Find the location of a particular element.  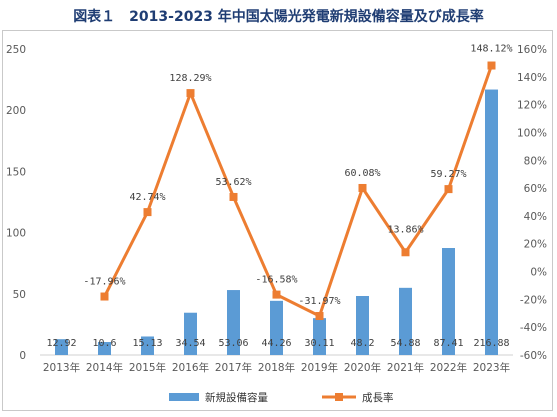

bar-value-label: 10.6 is located at coordinates (104, 343).